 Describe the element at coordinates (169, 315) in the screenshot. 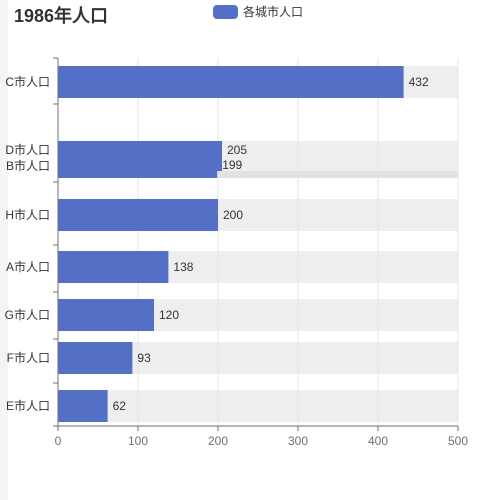

I see `data-label: 120` at that location.